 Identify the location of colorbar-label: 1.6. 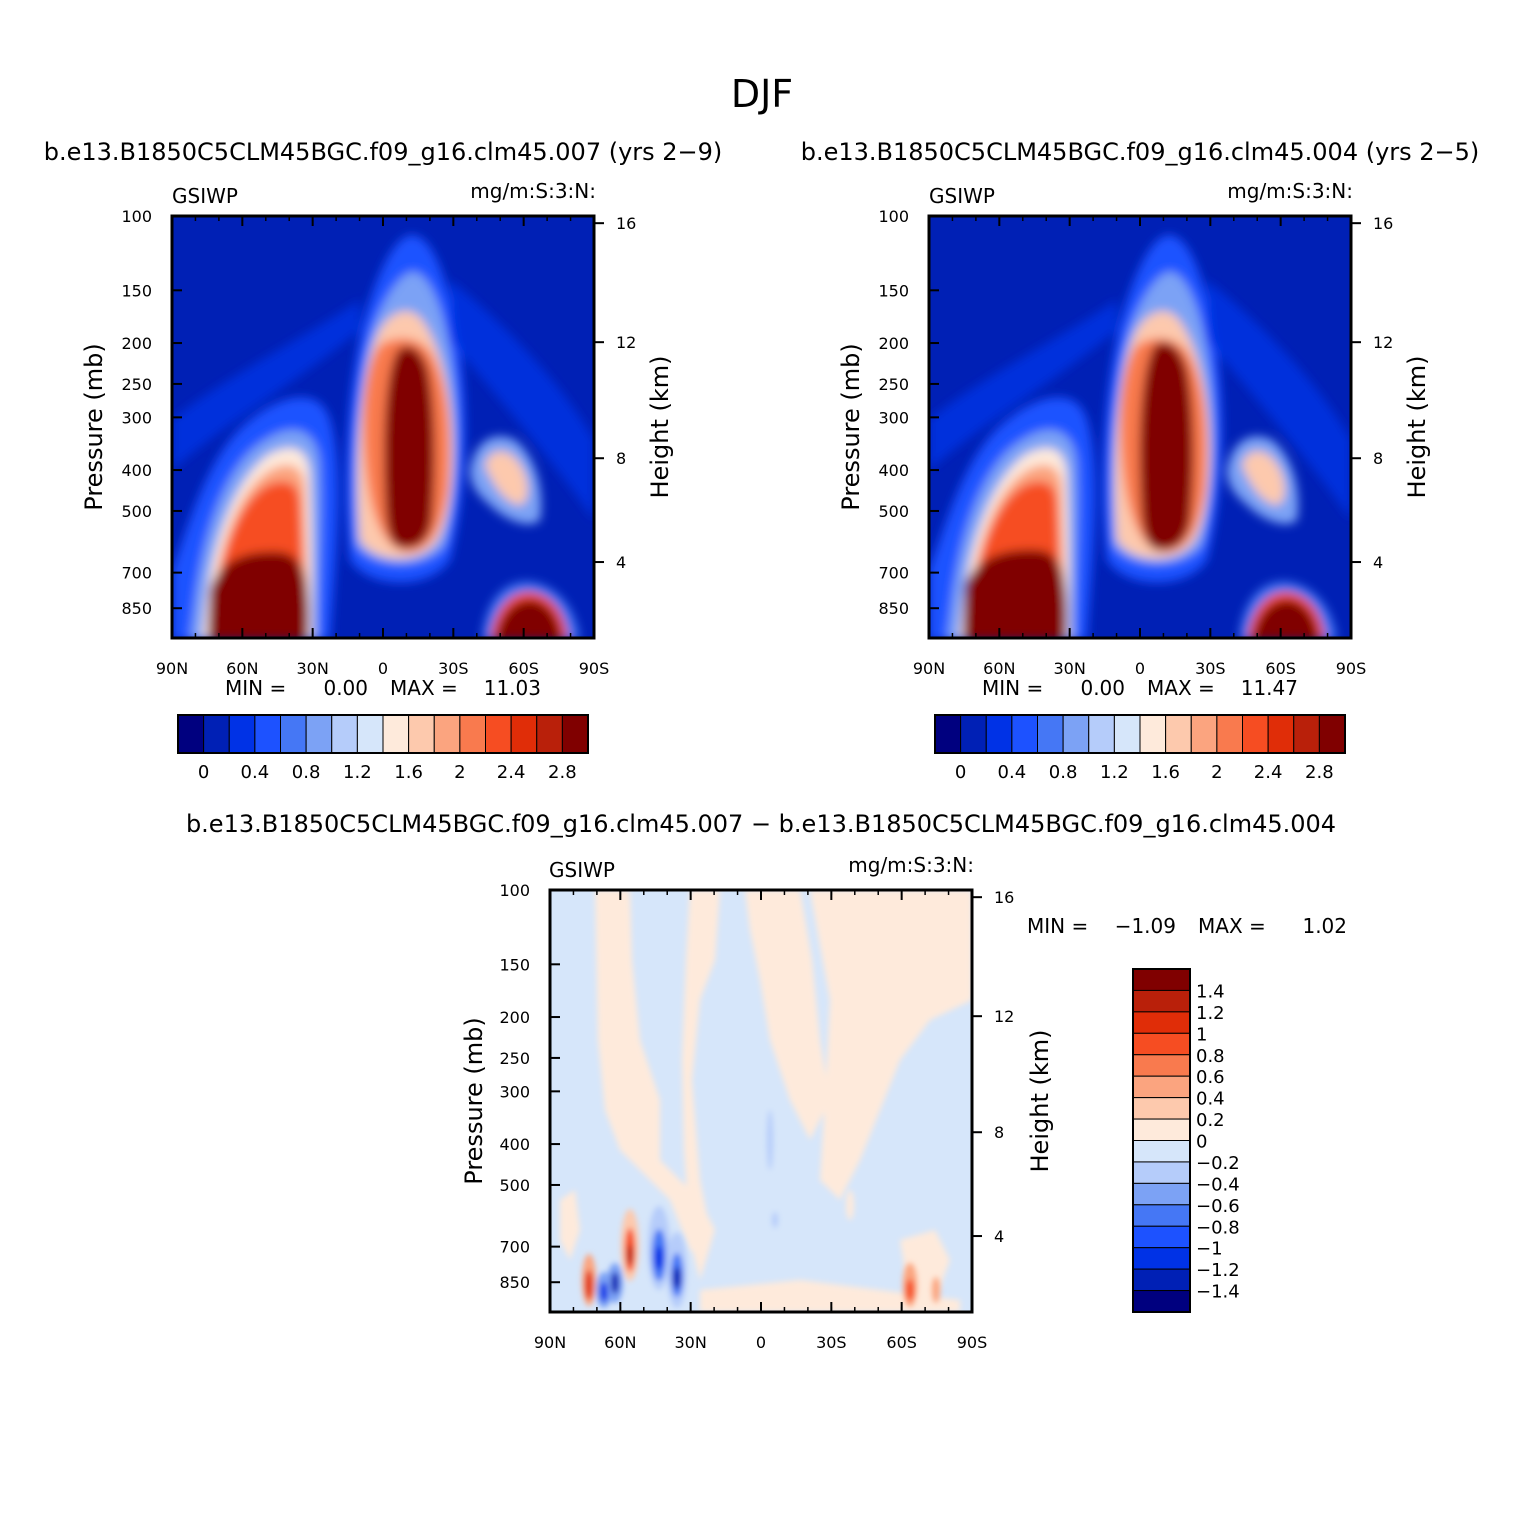
(1165, 772).